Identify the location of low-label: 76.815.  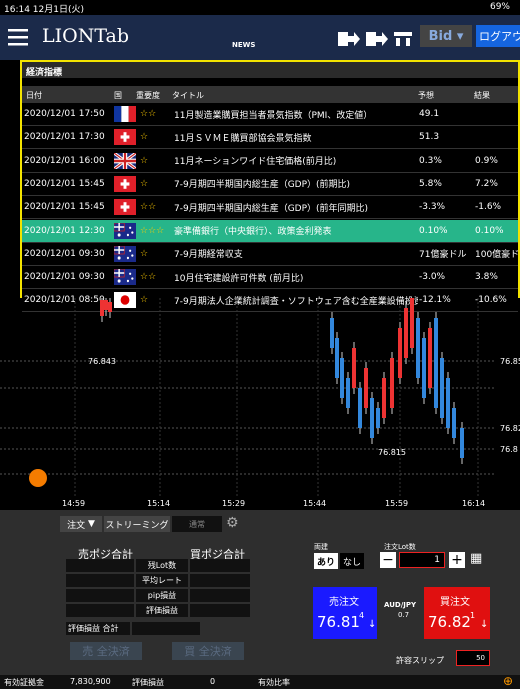
(392, 452).